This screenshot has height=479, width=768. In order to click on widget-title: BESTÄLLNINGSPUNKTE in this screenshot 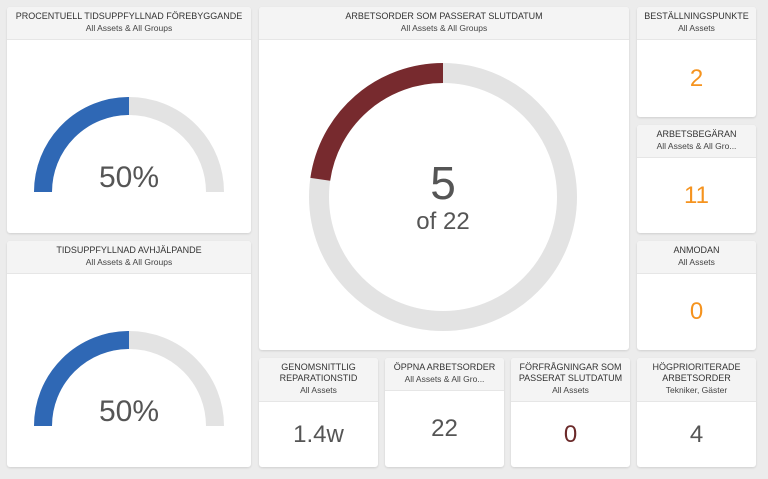, I will do `click(696, 16)`.